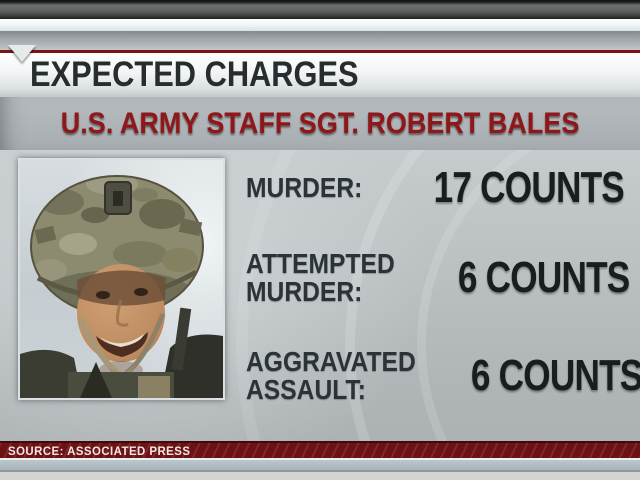  What do you see at coordinates (529, 187) in the screenshot?
I see `charge-count: 17 COUNTS` at bounding box center [529, 187].